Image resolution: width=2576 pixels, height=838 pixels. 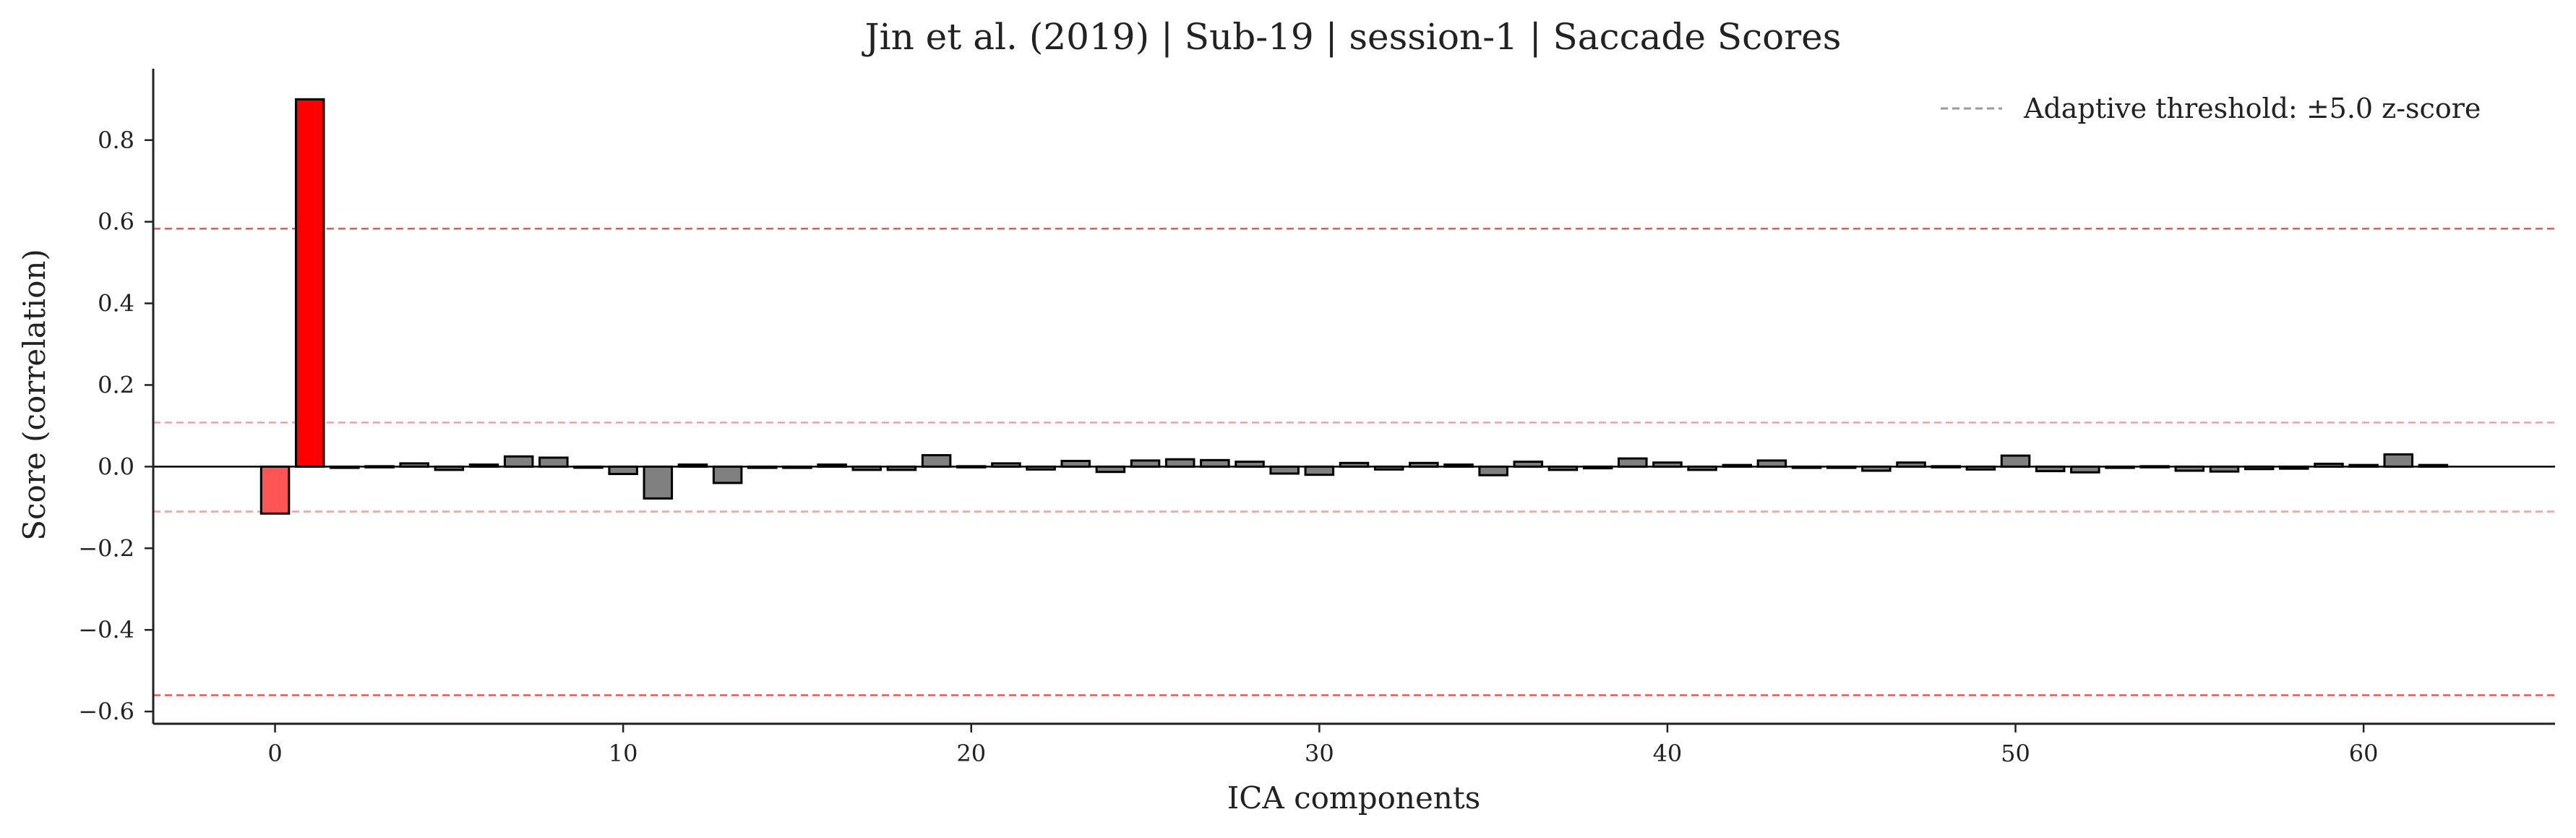 I want to click on y-tick-label: −0.4, so click(x=106, y=630).